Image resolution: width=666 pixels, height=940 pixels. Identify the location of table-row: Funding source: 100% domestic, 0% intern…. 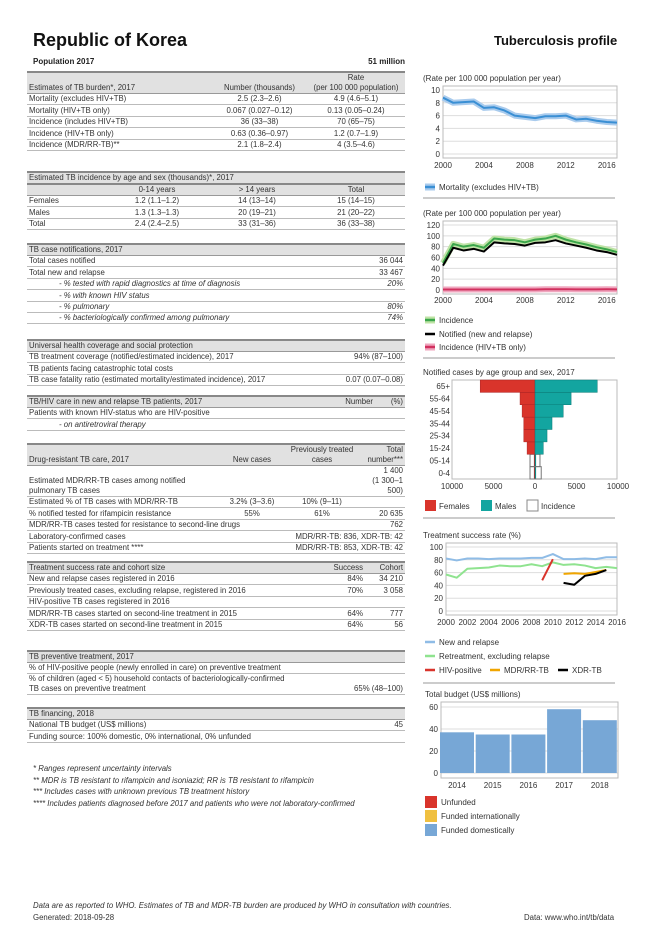
(216, 736).